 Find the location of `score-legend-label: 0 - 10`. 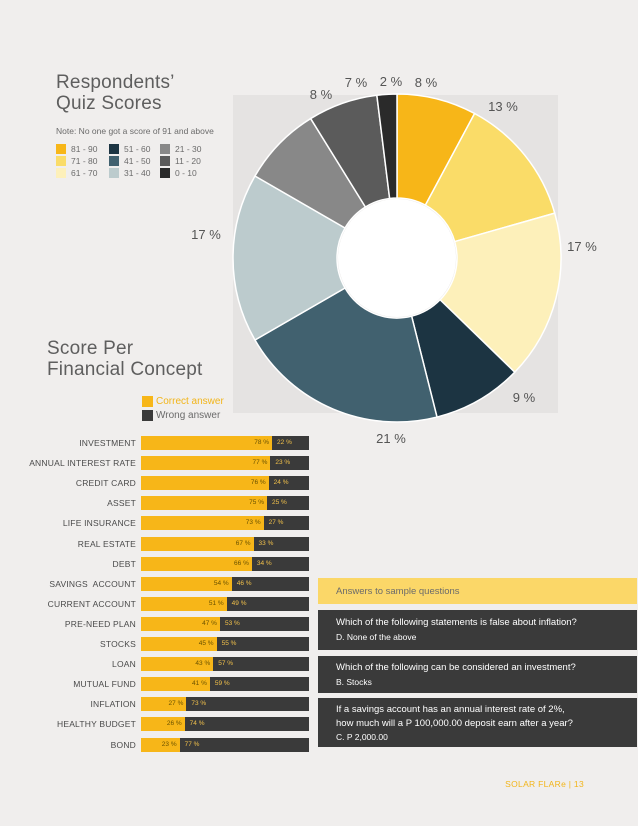

score-legend-label: 0 - 10 is located at coordinates (186, 173).